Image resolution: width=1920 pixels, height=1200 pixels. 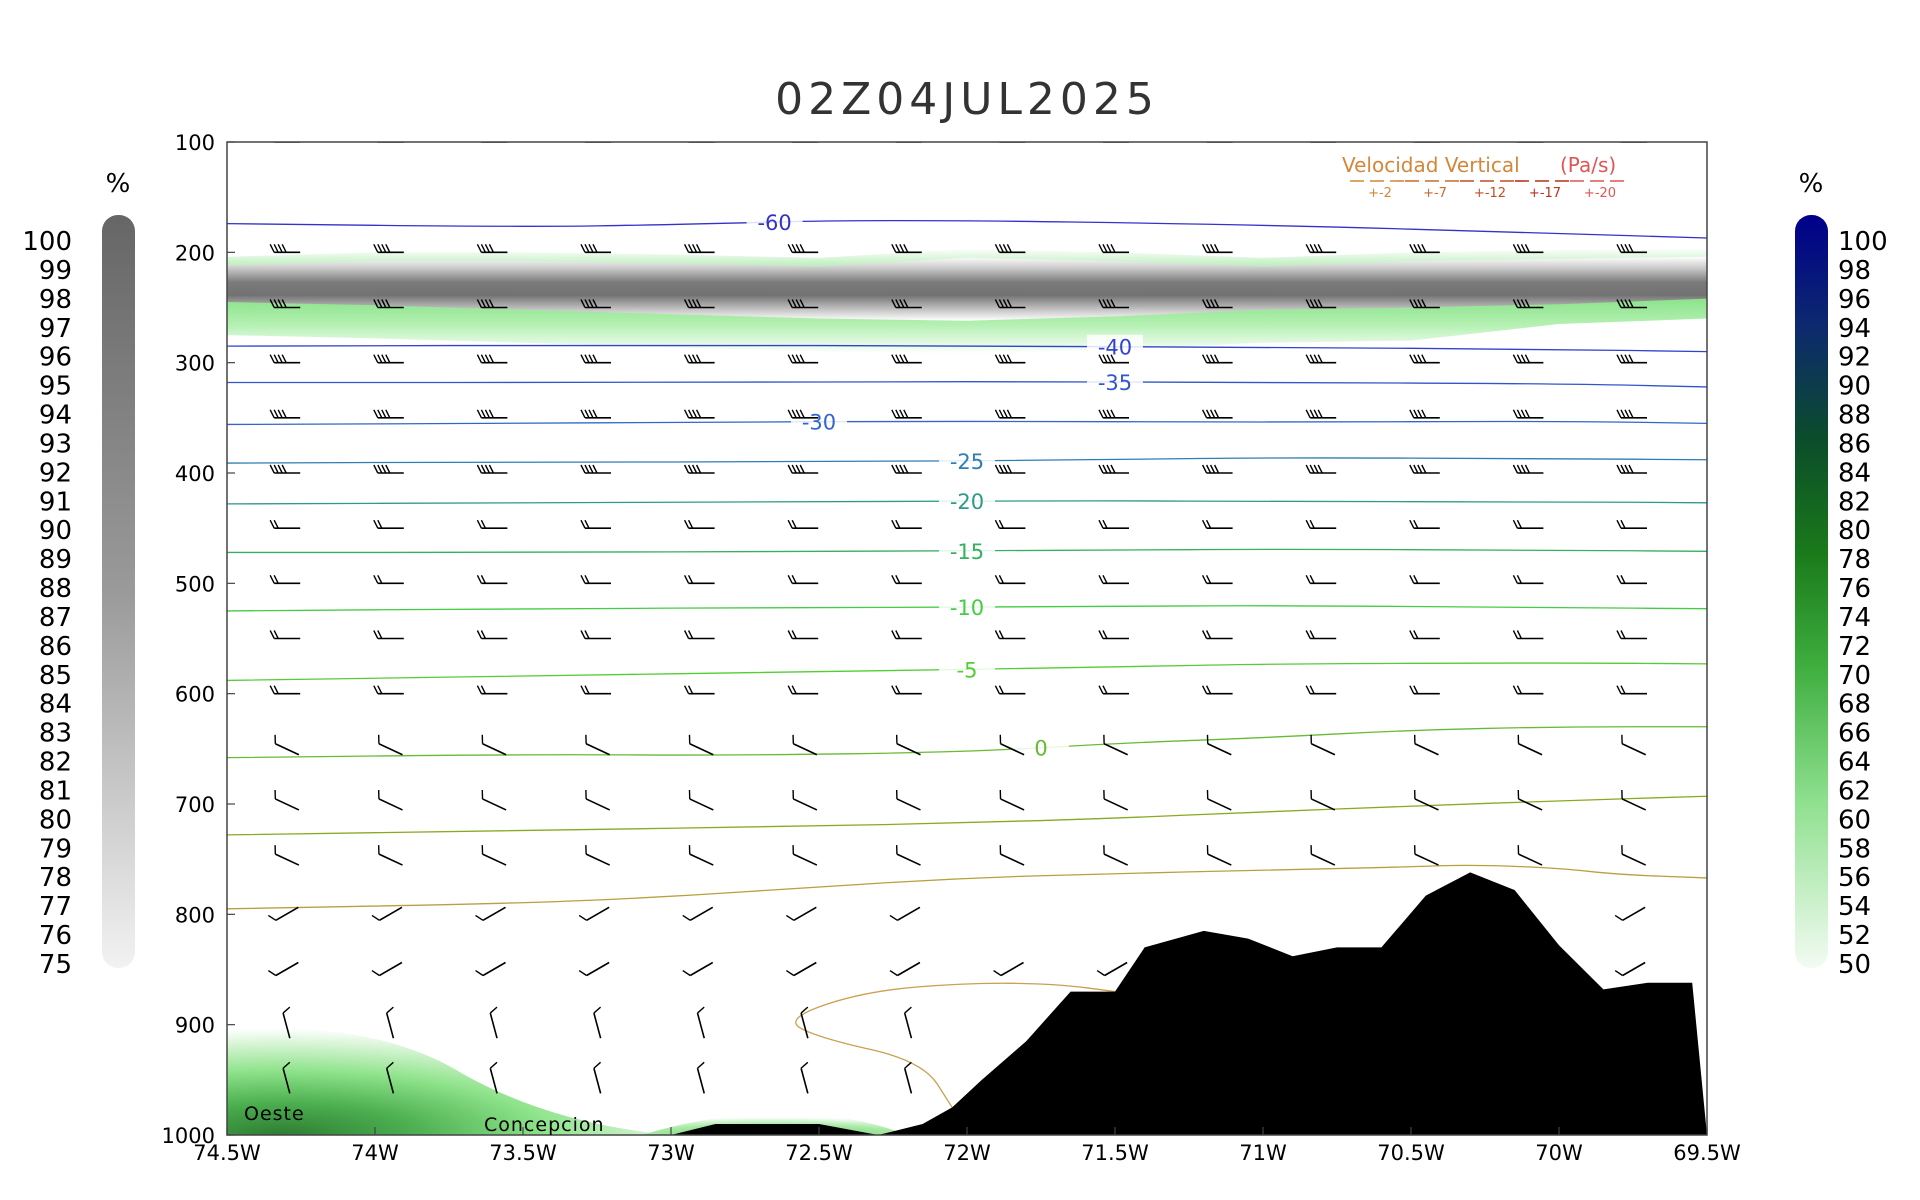 I want to click on colorbar-label: 95, so click(x=55, y=387).